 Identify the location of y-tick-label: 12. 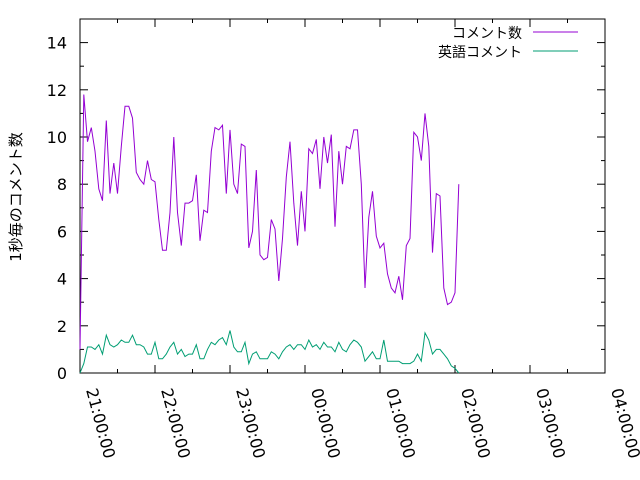
(57, 90).